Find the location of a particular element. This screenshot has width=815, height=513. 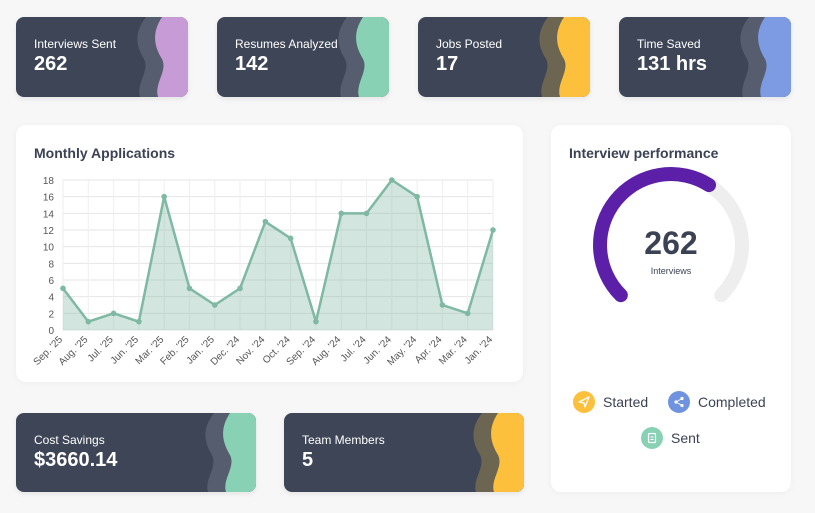

share-icon is located at coordinates (679, 402).